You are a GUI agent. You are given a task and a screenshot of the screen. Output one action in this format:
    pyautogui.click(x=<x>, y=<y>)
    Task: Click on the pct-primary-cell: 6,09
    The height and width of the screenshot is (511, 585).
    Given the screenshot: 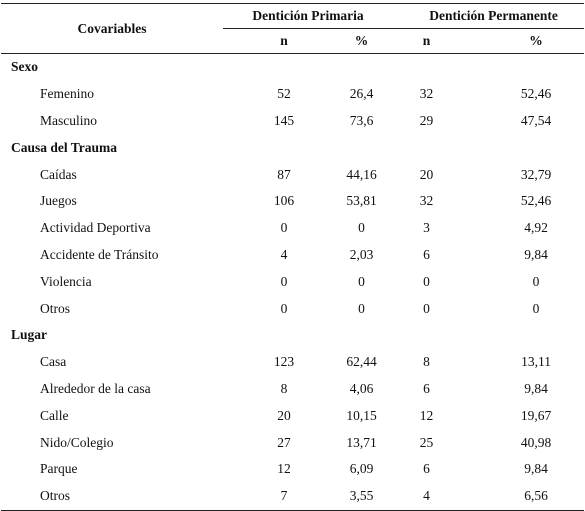 What is the action you would take?
    pyautogui.click(x=361, y=469)
    